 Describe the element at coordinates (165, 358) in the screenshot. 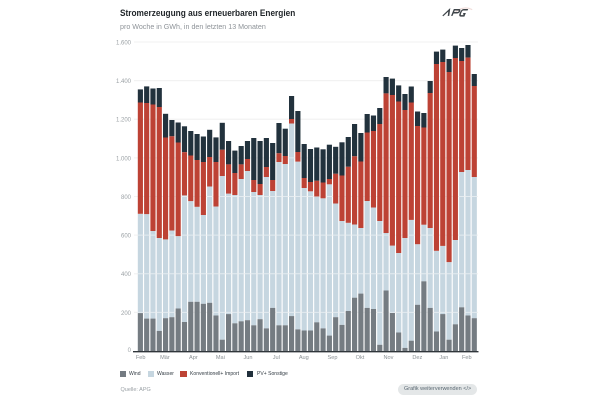

I see `svg-text: Mär` at that location.